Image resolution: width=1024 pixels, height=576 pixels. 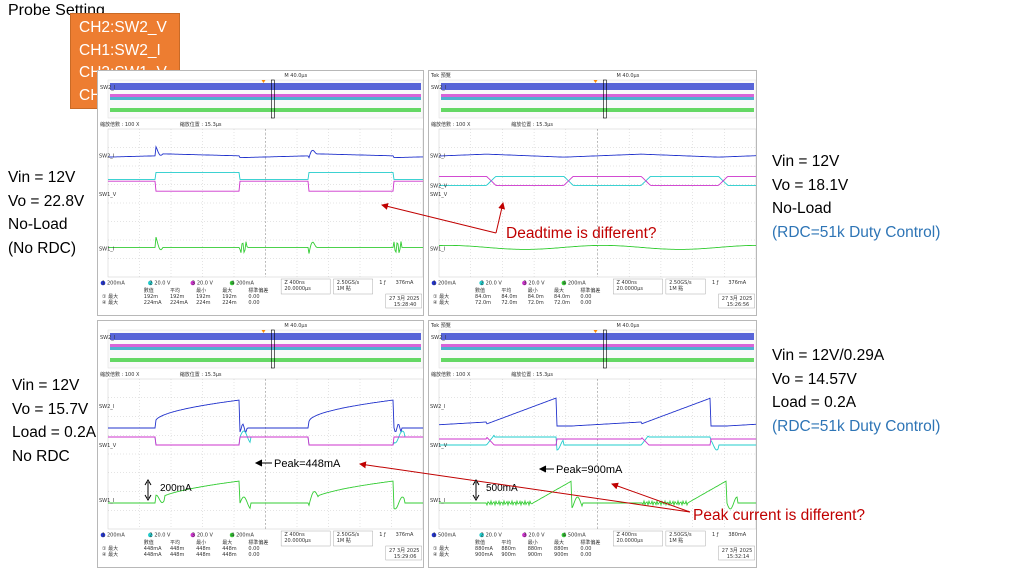 I want to click on condition-rdc: (No RDC), so click(x=42, y=248).